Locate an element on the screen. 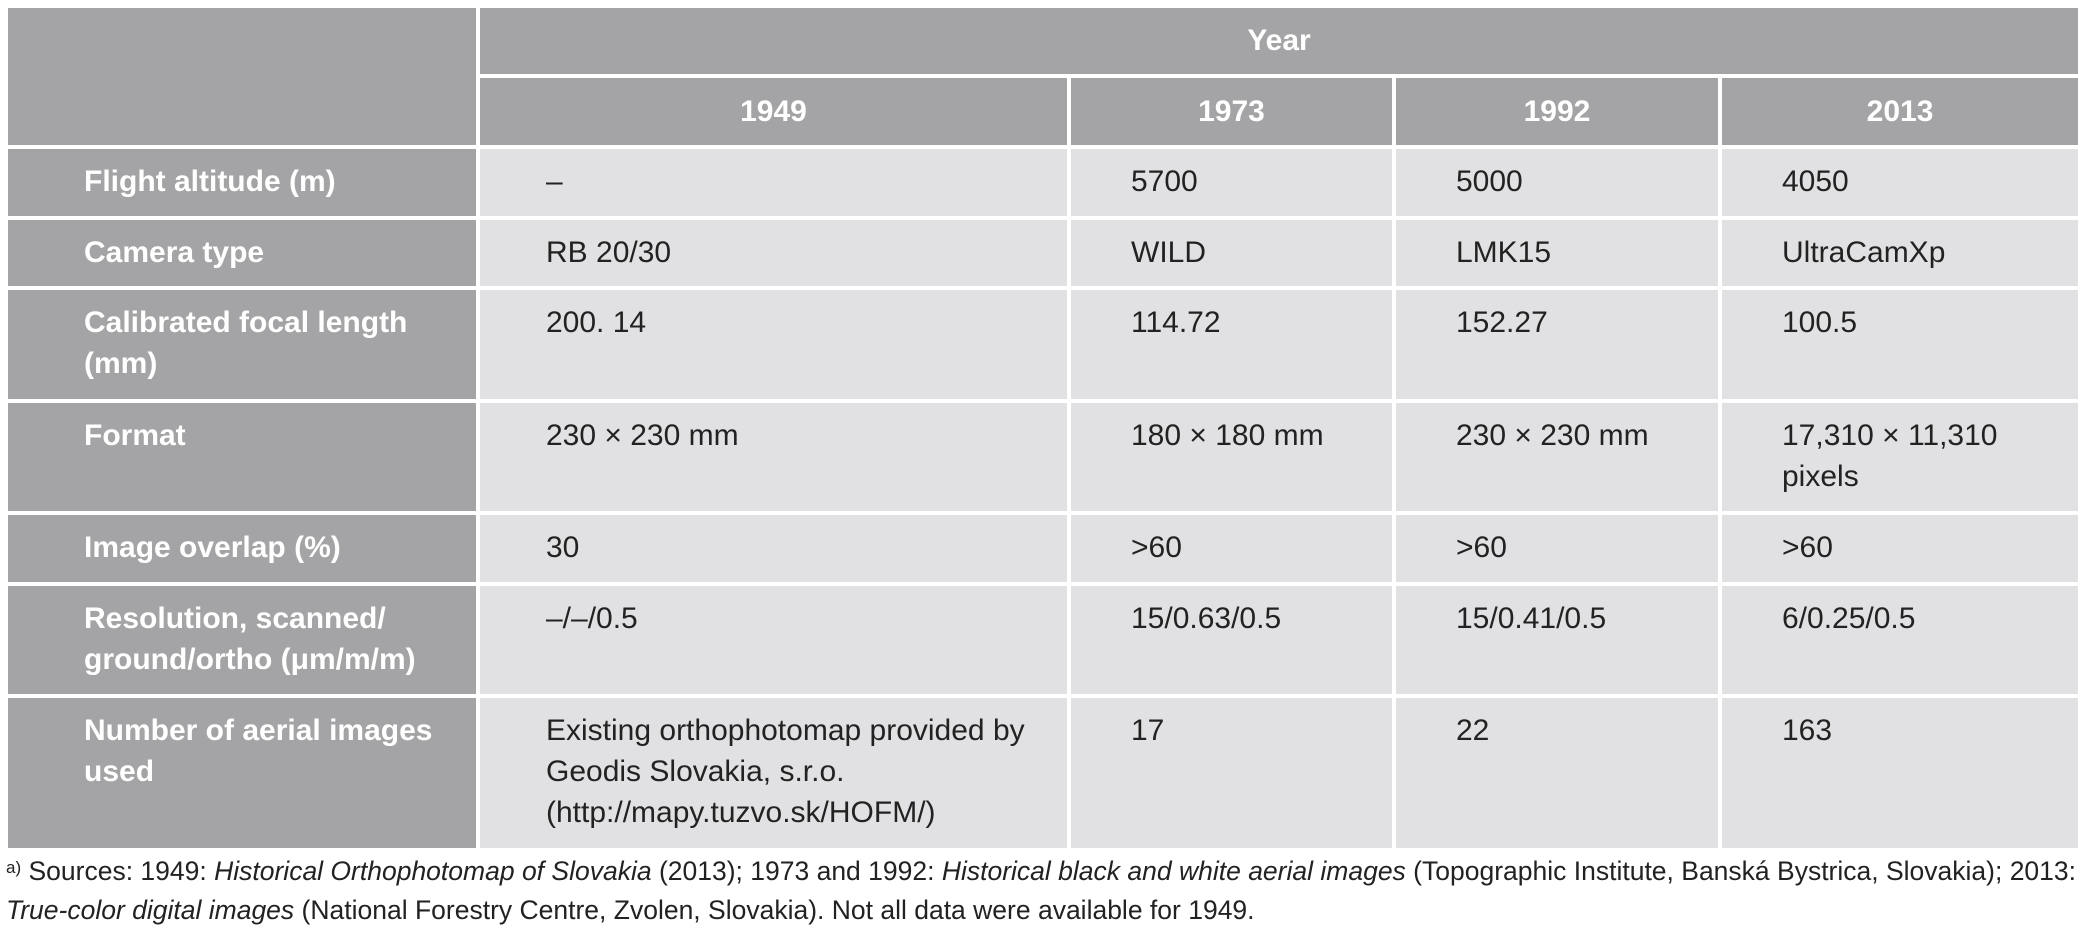  row-label: Number of aerial images used is located at coordinates (242, 773).